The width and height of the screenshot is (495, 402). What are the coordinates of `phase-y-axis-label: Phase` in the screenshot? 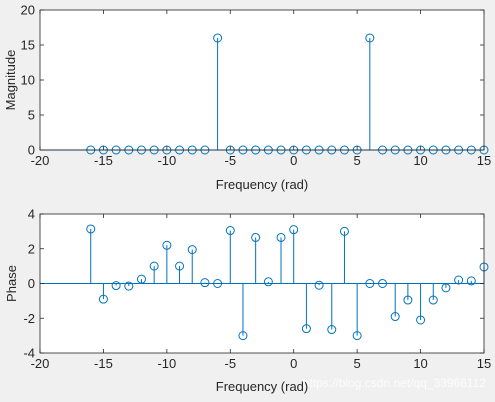 It's located at (11, 283).